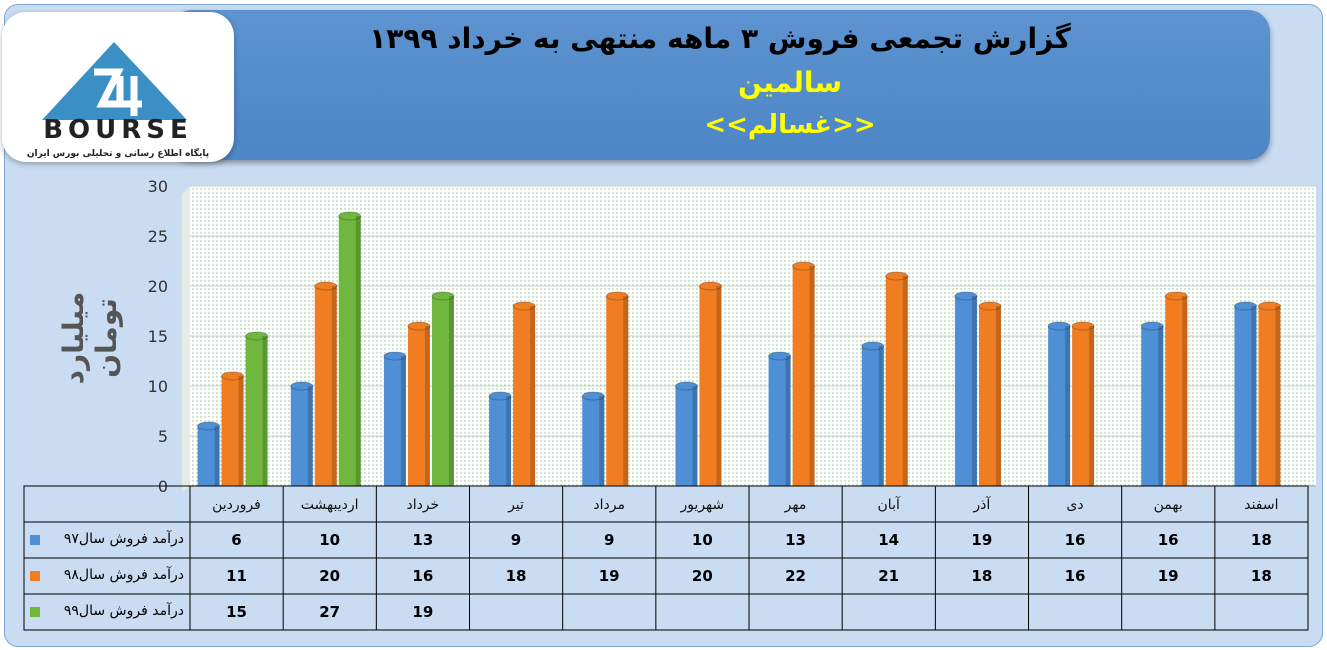  Describe the element at coordinates (982, 505) in the screenshot. I see `x-category-label: آذر` at that location.